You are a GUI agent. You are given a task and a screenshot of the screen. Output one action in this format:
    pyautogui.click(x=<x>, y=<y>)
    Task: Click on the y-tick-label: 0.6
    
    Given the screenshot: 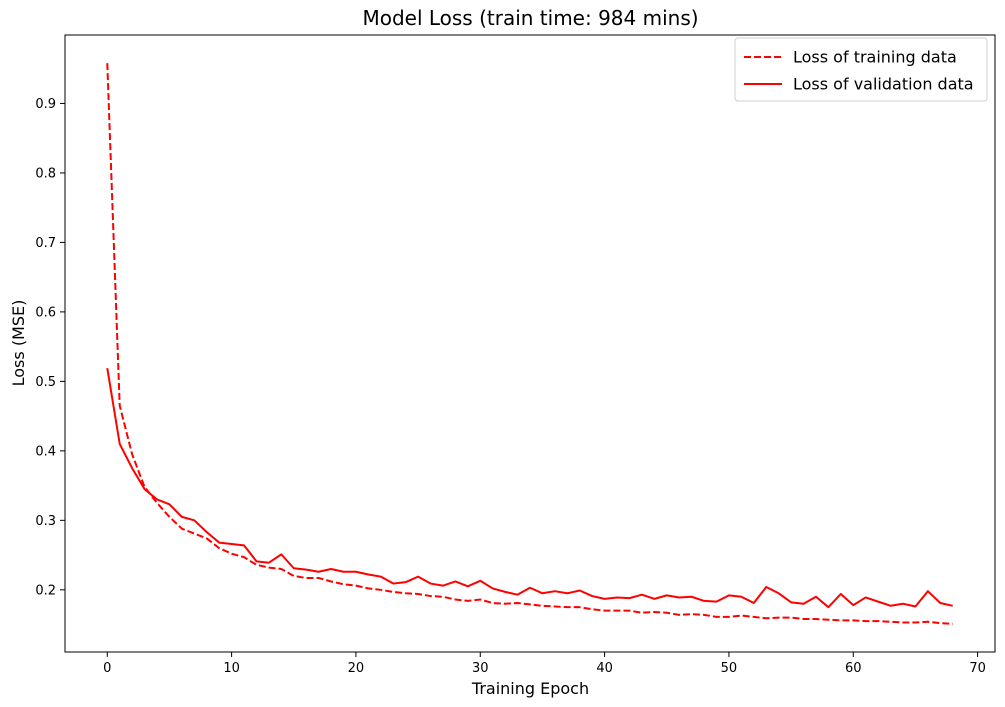 What is the action you would take?
    pyautogui.click(x=45, y=312)
    